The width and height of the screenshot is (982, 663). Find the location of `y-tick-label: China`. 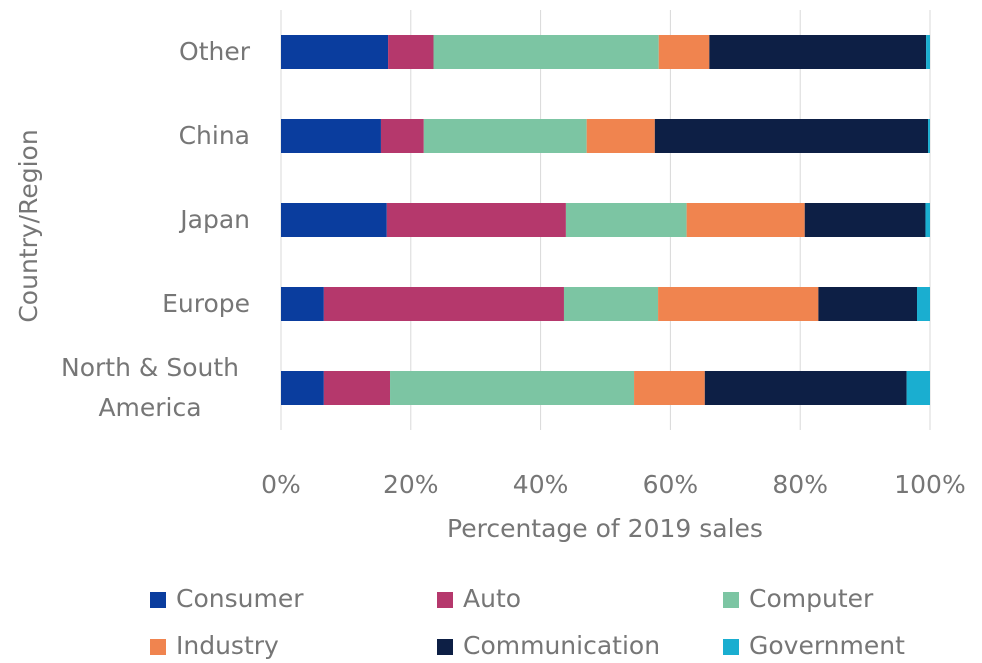

y-tick-label: China is located at coordinates (214, 136).